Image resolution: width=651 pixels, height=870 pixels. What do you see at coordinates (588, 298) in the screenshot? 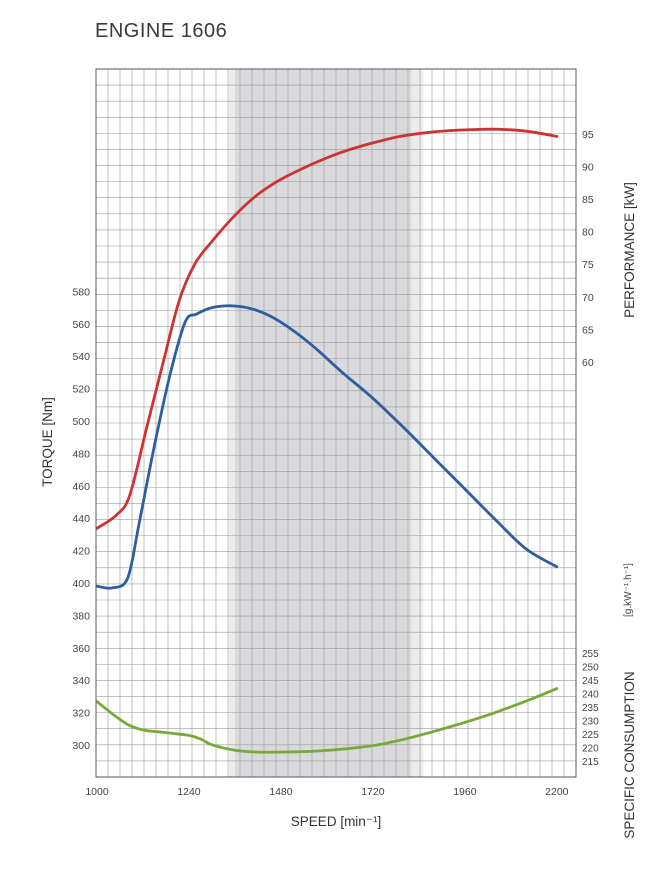
I see `performance-tick-label: 70` at bounding box center [588, 298].